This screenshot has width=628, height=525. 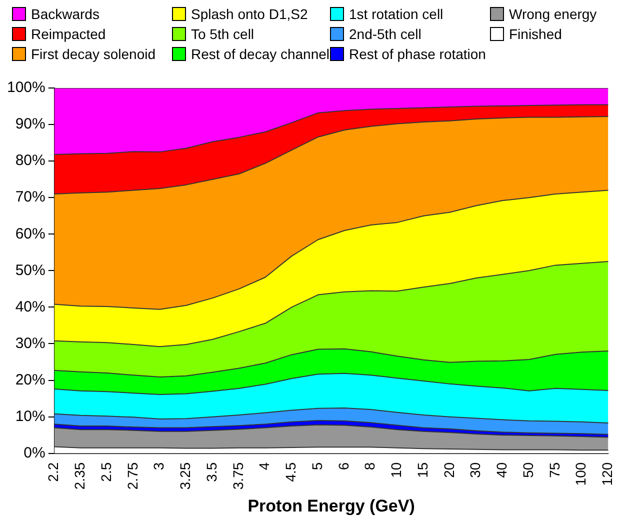 I want to click on y-tick-label: 100%, so click(x=26, y=87).